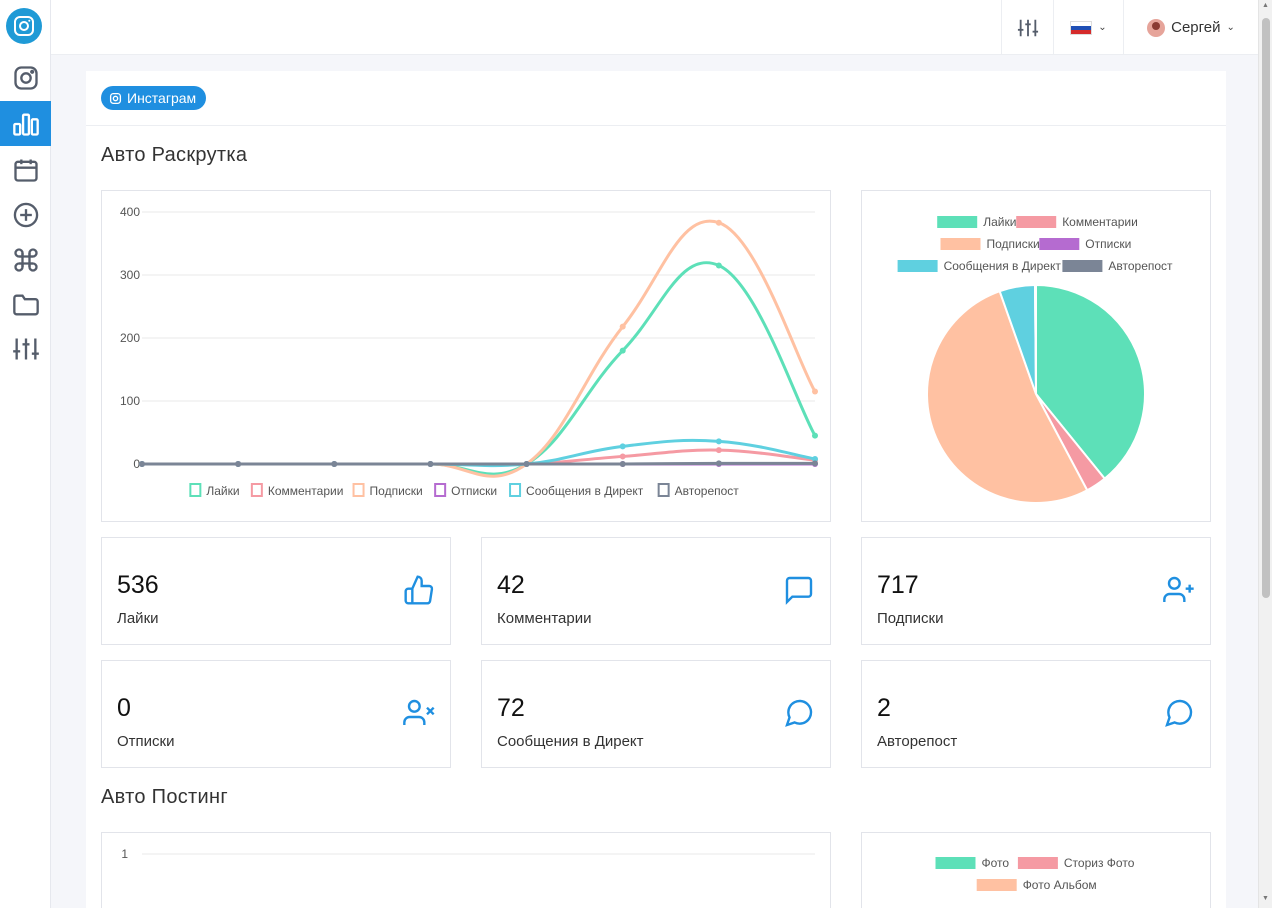 This screenshot has height=908, width=1272. I want to click on sidebar, so click(25, 454).